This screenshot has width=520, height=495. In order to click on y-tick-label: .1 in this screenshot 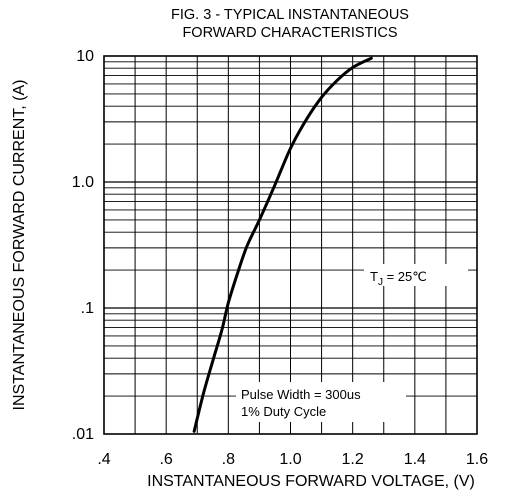, I will do `click(87, 308)`.